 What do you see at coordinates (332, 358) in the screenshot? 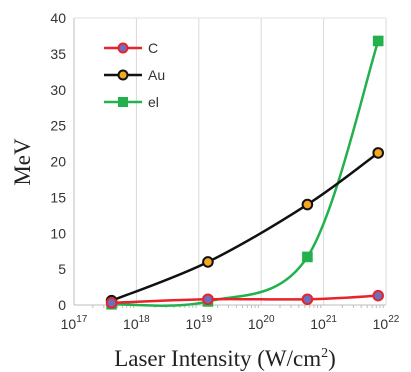
I see `x-axis-title-end: )` at bounding box center [332, 358].